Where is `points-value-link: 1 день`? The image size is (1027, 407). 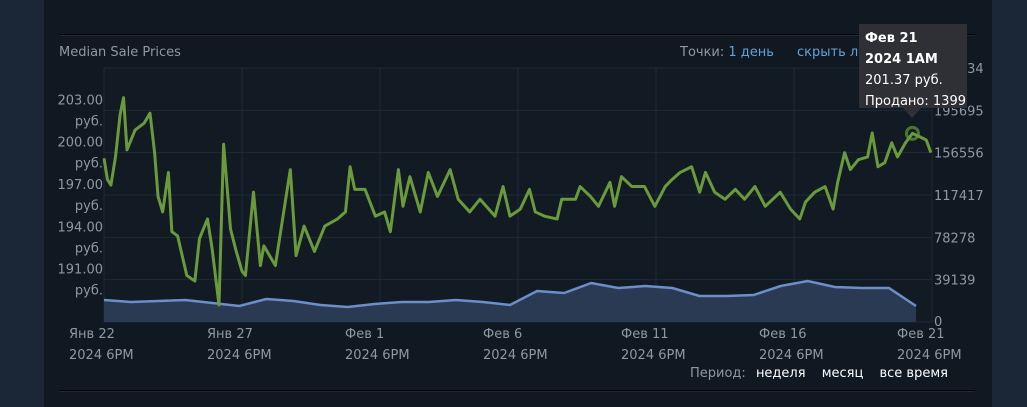 points-value-link: 1 день is located at coordinates (751, 52).